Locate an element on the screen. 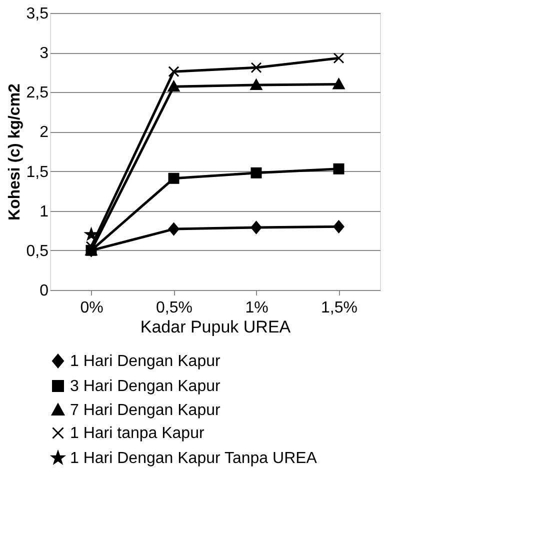 The height and width of the screenshot is (537, 536). x-tick-label: 1% is located at coordinates (256, 308).